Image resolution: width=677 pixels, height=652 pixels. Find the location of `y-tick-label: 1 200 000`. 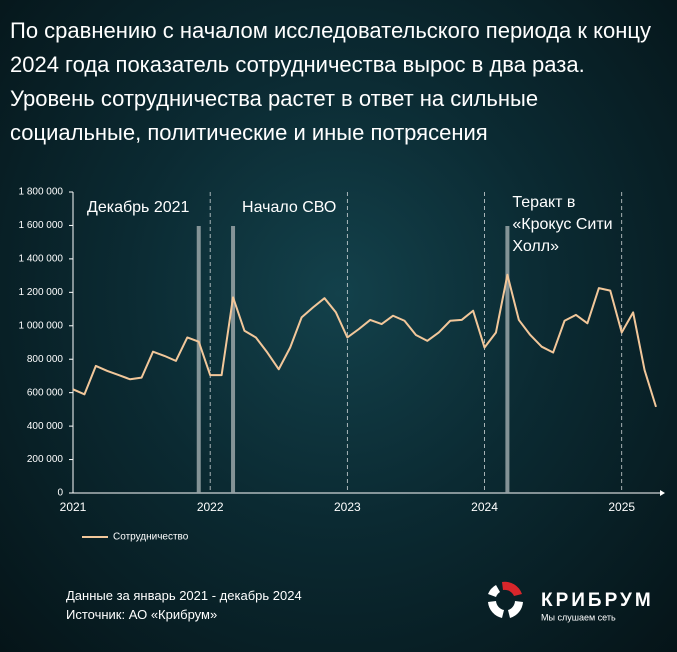

y-tick-label: 1 200 000 is located at coordinates (41, 292).